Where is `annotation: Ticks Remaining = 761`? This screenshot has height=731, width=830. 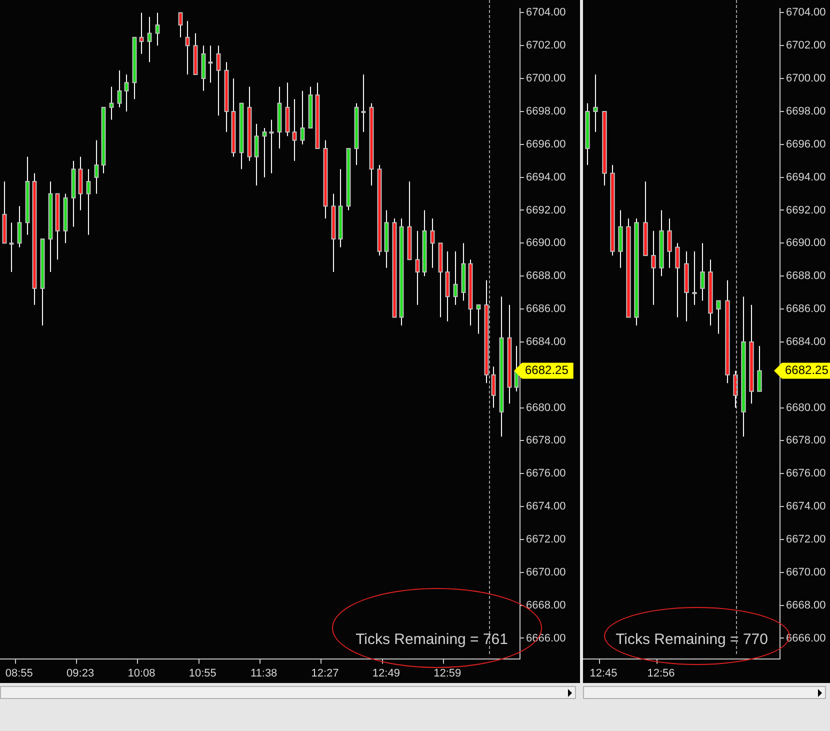
annotation: Ticks Remaining = 761 is located at coordinates (432, 639).